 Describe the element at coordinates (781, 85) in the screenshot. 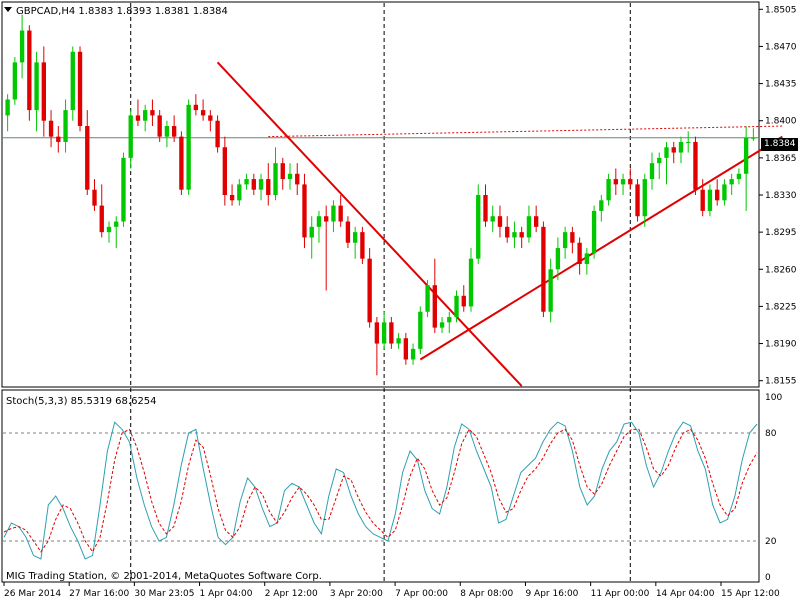

I see `price-tick-label: 1.8435` at that location.